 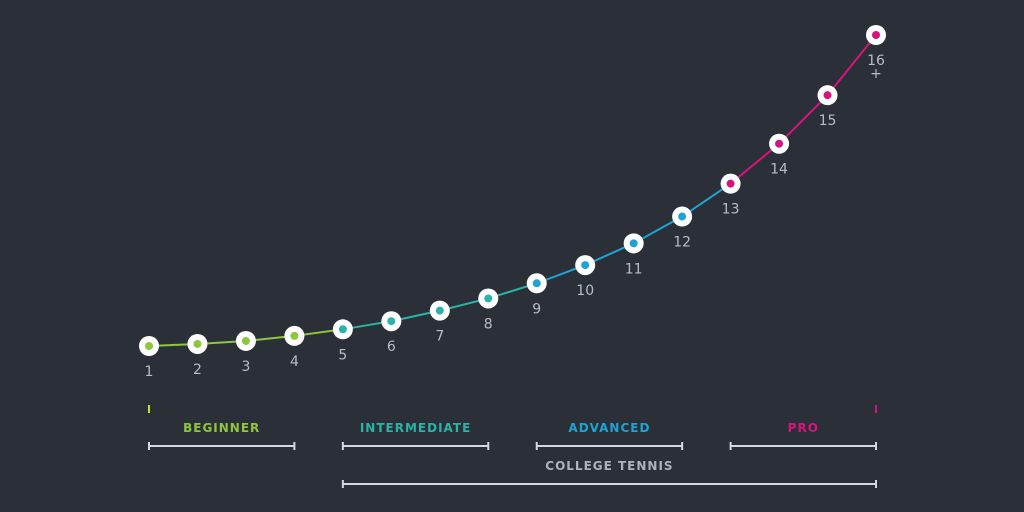 I want to click on level-label: PRO, so click(x=803, y=428).